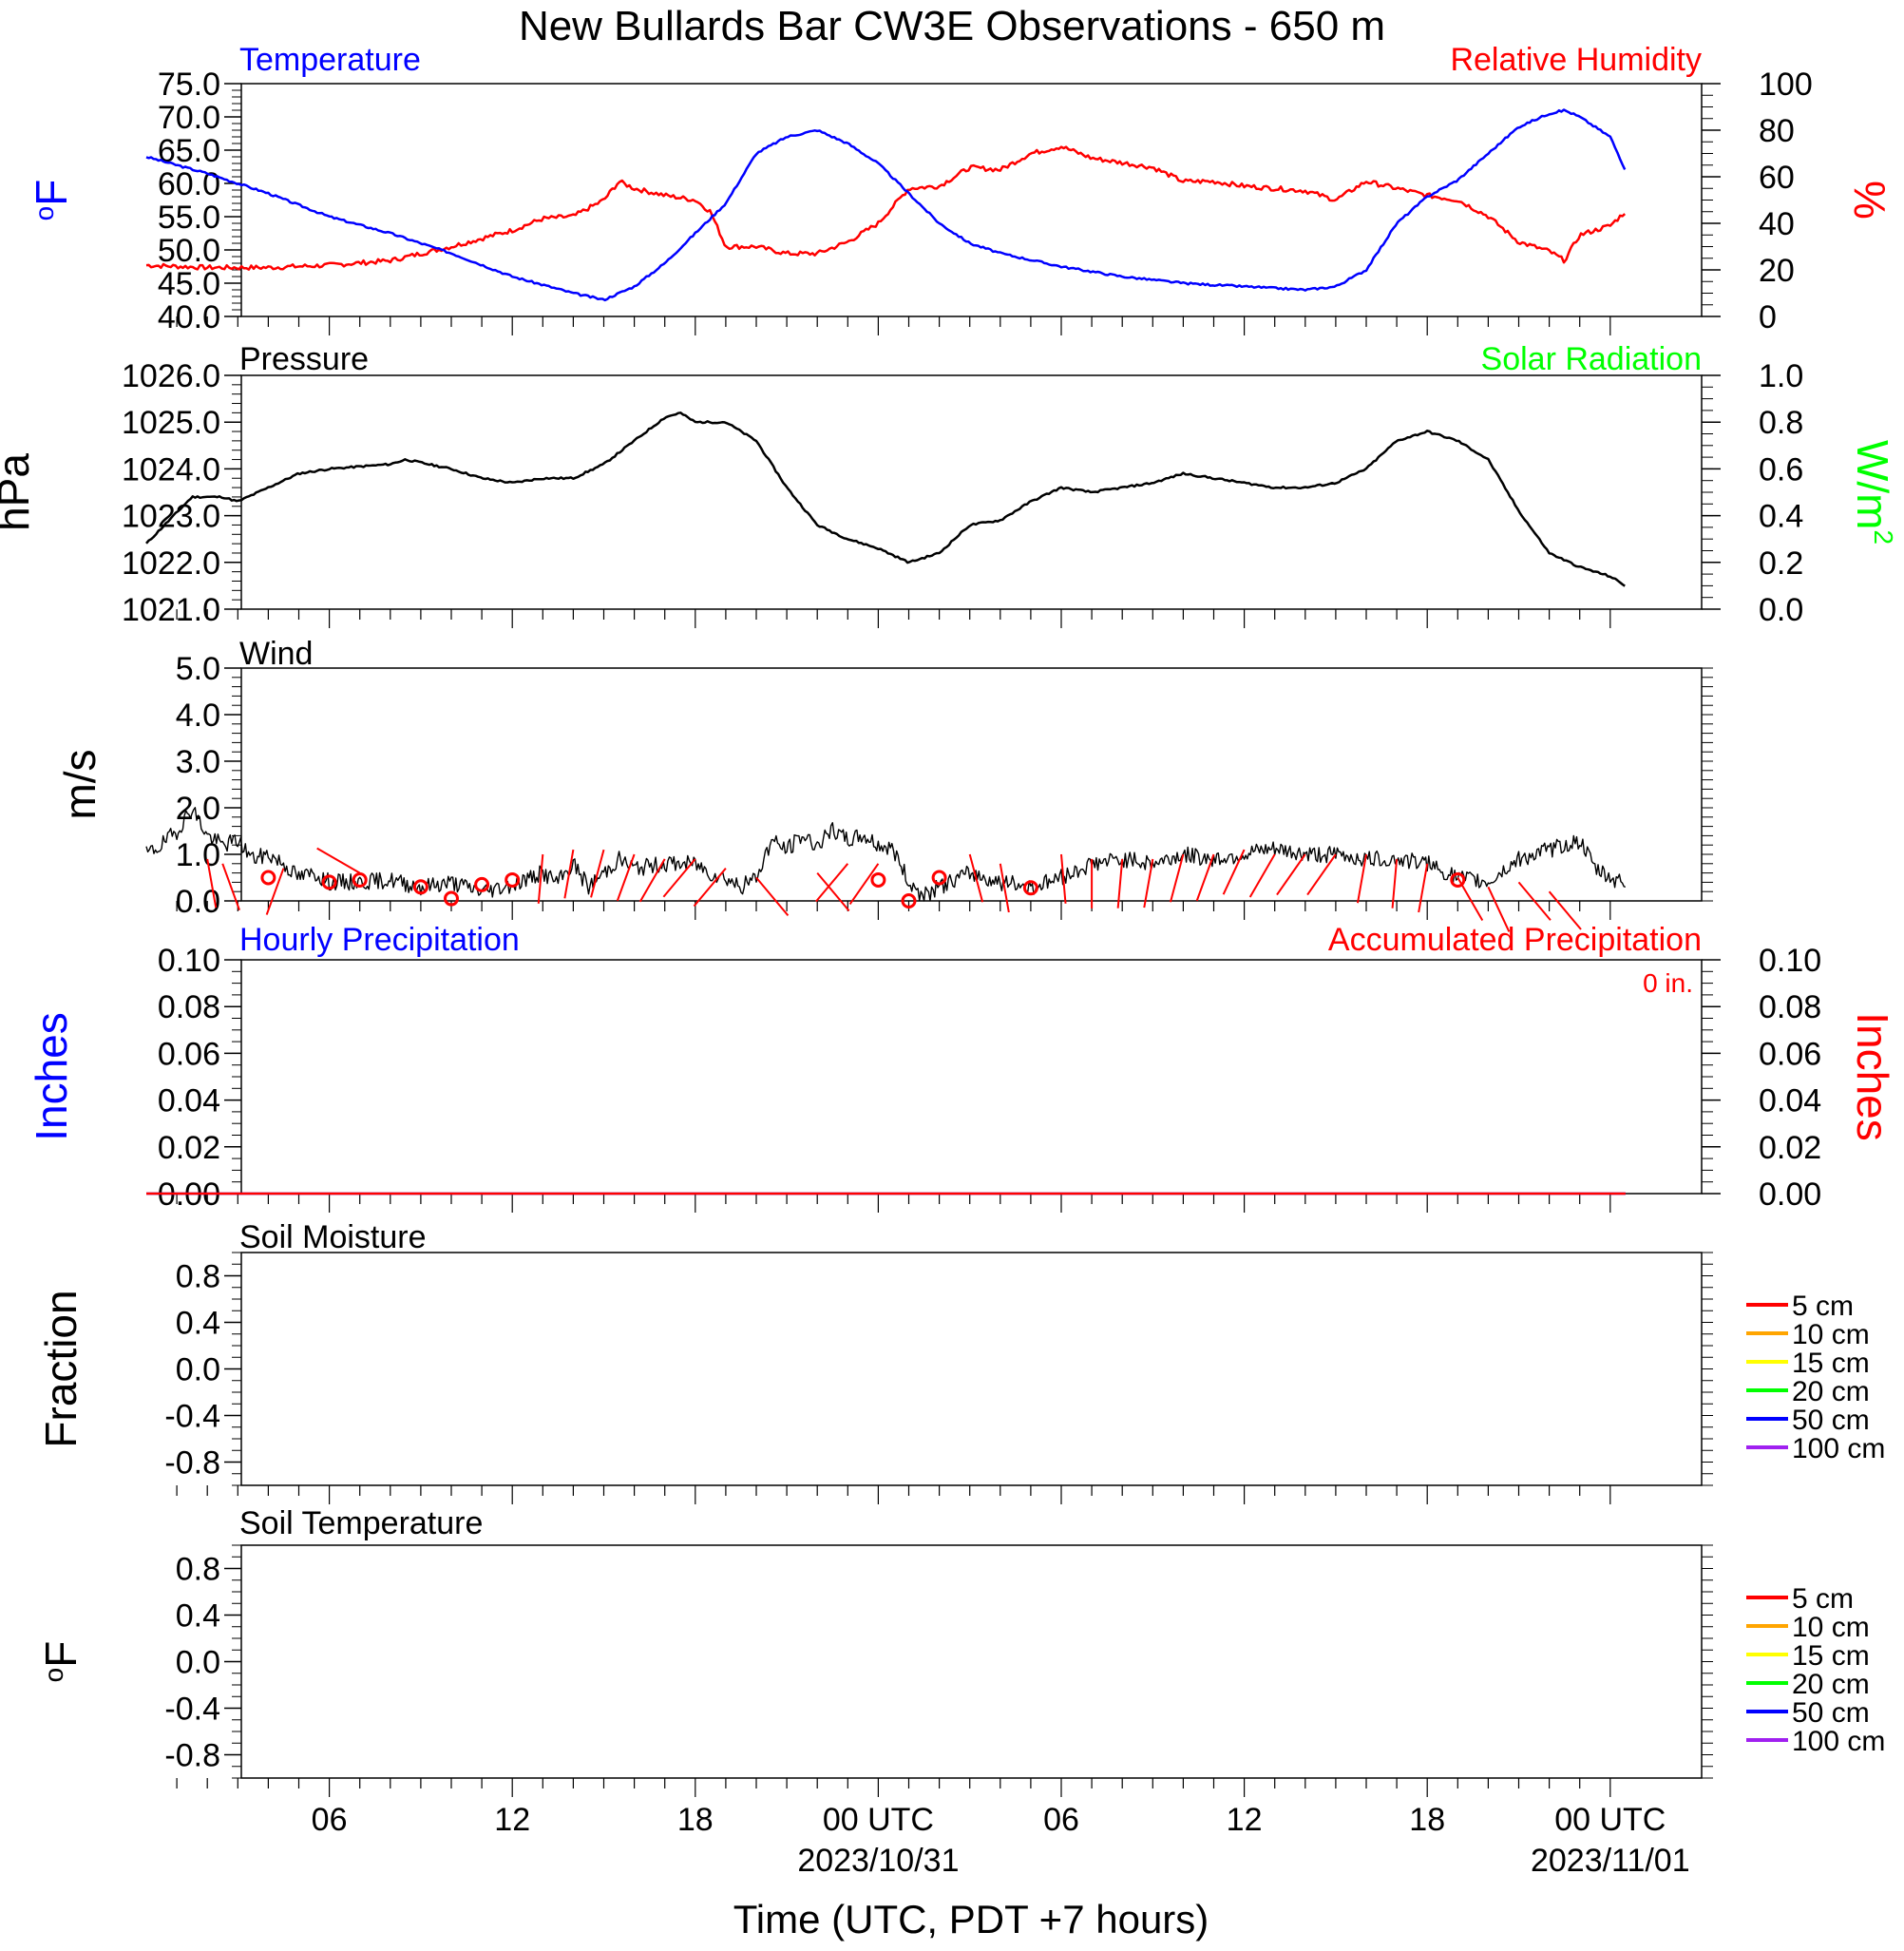 This screenshot has width=1904, height=1951. I want to click on unit-base: W/m, so click(1872, 485).